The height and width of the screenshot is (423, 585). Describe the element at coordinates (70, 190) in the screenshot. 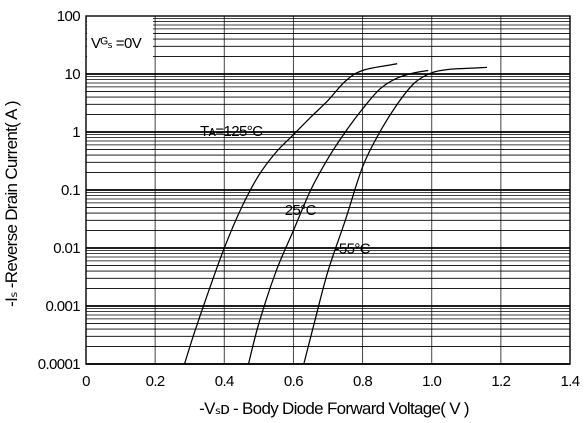

I see `y-tick-label: 0.1` at that location.